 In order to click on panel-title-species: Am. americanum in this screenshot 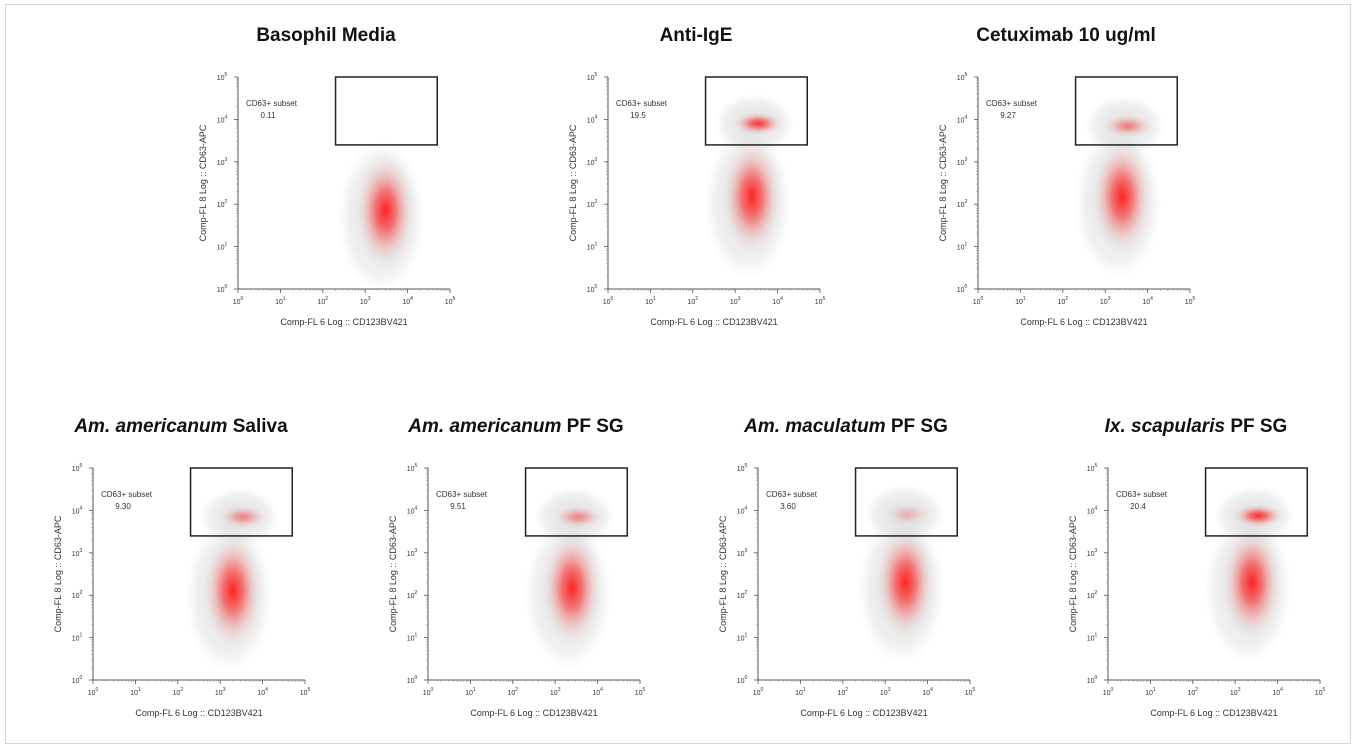, I will do `click(151, 426)`.